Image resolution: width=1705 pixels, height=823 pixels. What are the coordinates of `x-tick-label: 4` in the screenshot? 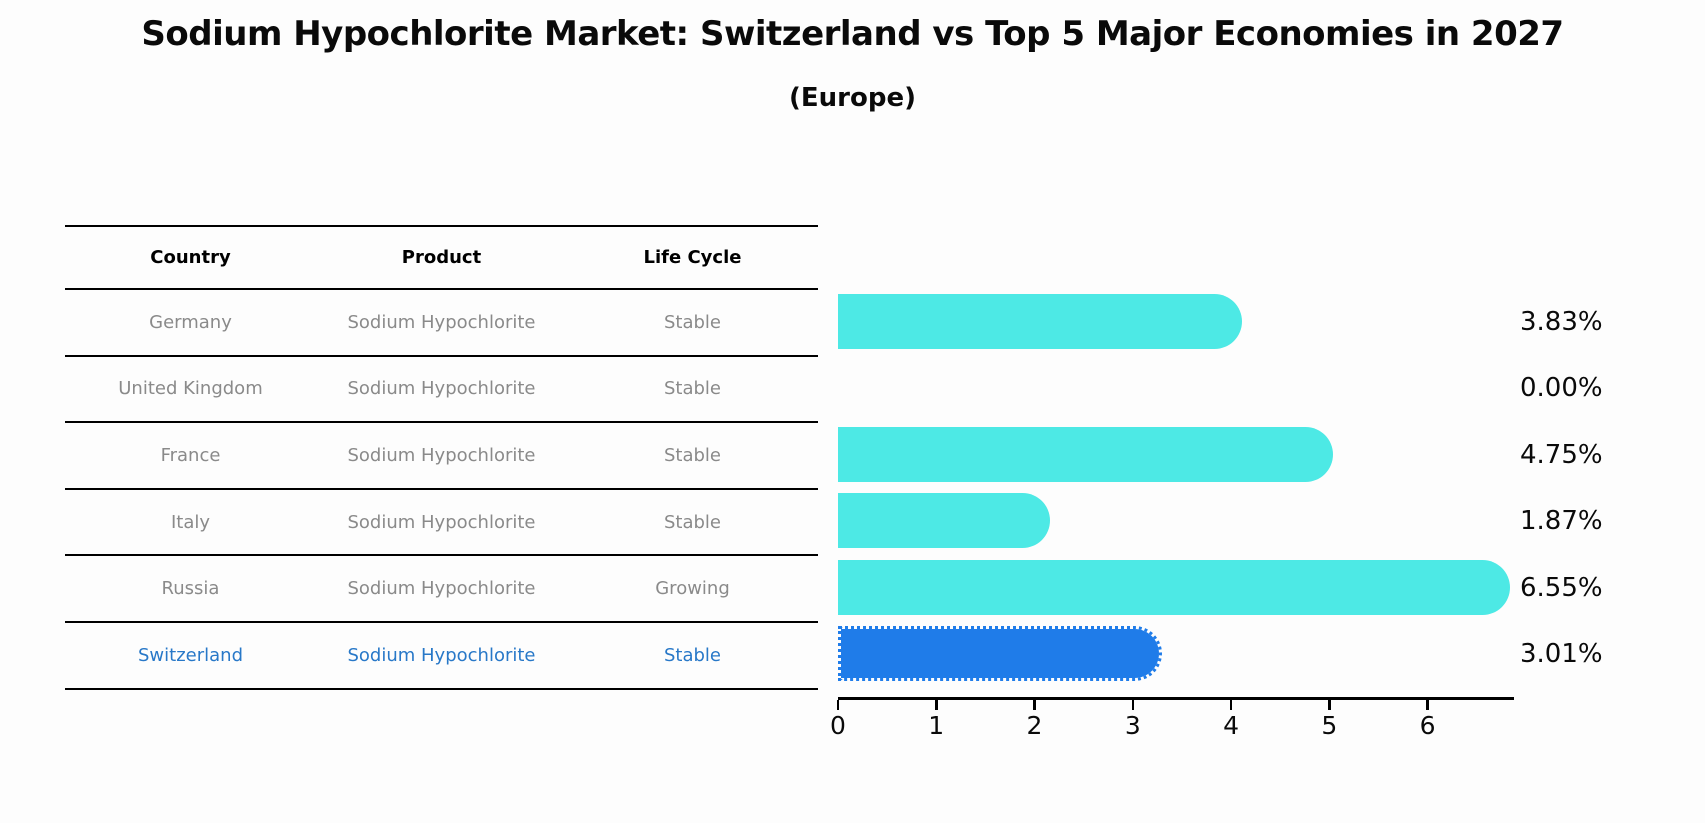 It's located at (1231, 725).